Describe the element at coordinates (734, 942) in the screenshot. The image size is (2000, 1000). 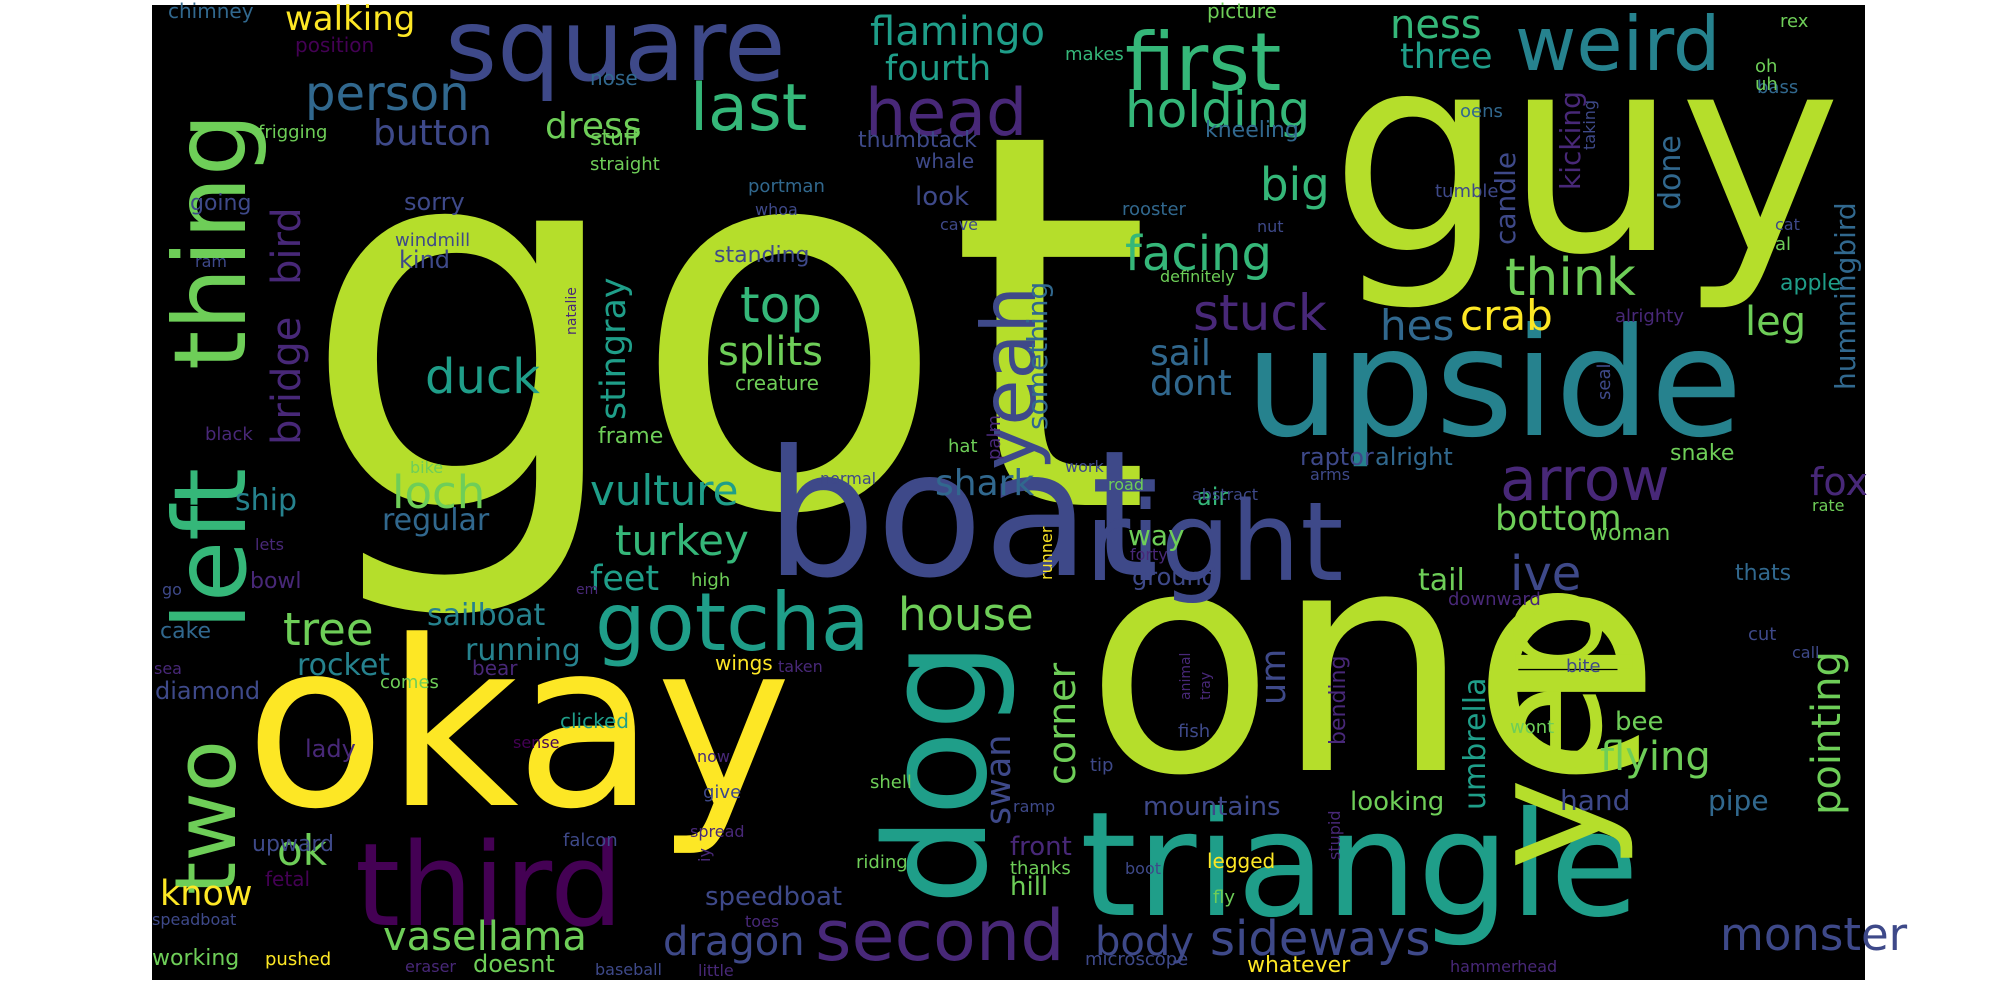
I see `word-dragon: dragon` at that location.